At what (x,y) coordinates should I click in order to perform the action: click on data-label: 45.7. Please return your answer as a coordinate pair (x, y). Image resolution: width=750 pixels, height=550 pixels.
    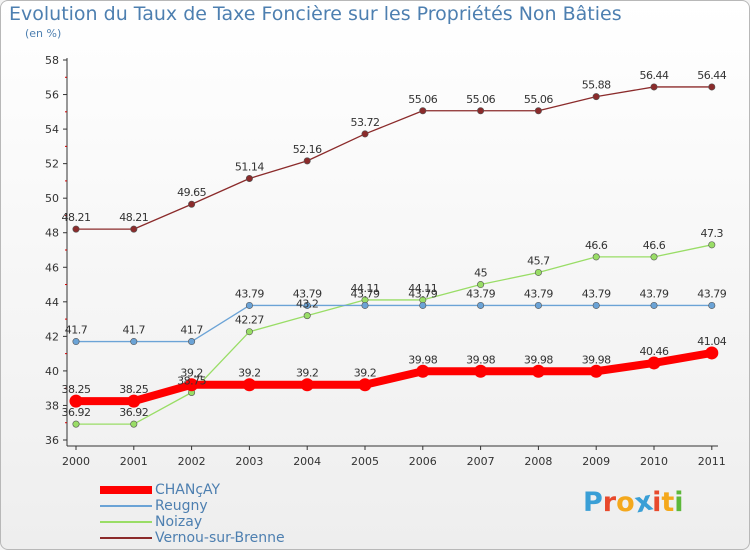
    Looking at the image, I should click on (538, 260).